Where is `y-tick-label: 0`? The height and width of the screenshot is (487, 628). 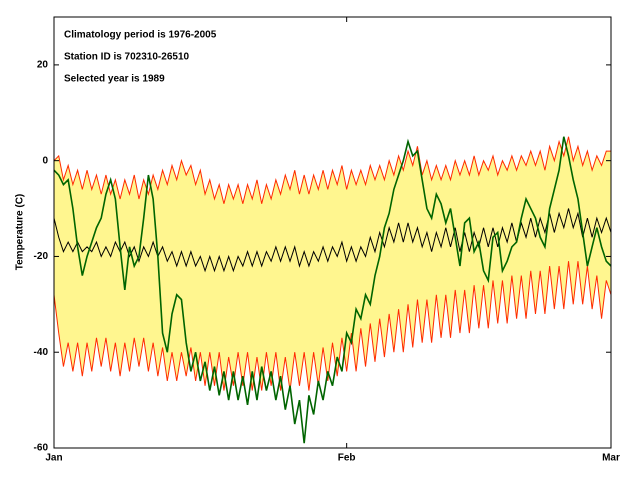 y-tick-label: 0 is located at coordinates (45, 160).